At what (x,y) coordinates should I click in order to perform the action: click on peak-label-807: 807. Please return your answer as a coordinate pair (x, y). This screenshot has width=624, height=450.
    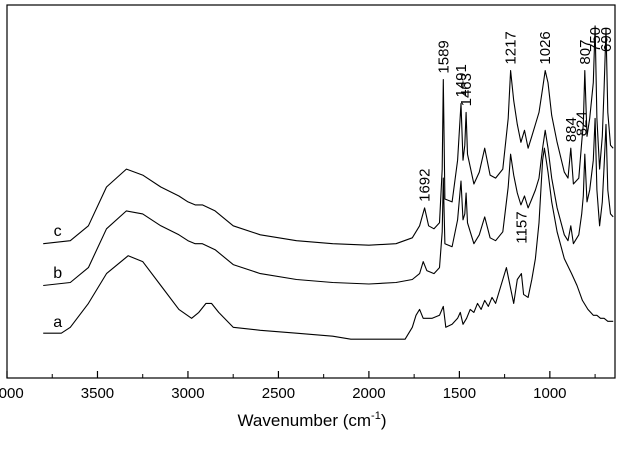
    Looking at the image, I should click on (585, 52).